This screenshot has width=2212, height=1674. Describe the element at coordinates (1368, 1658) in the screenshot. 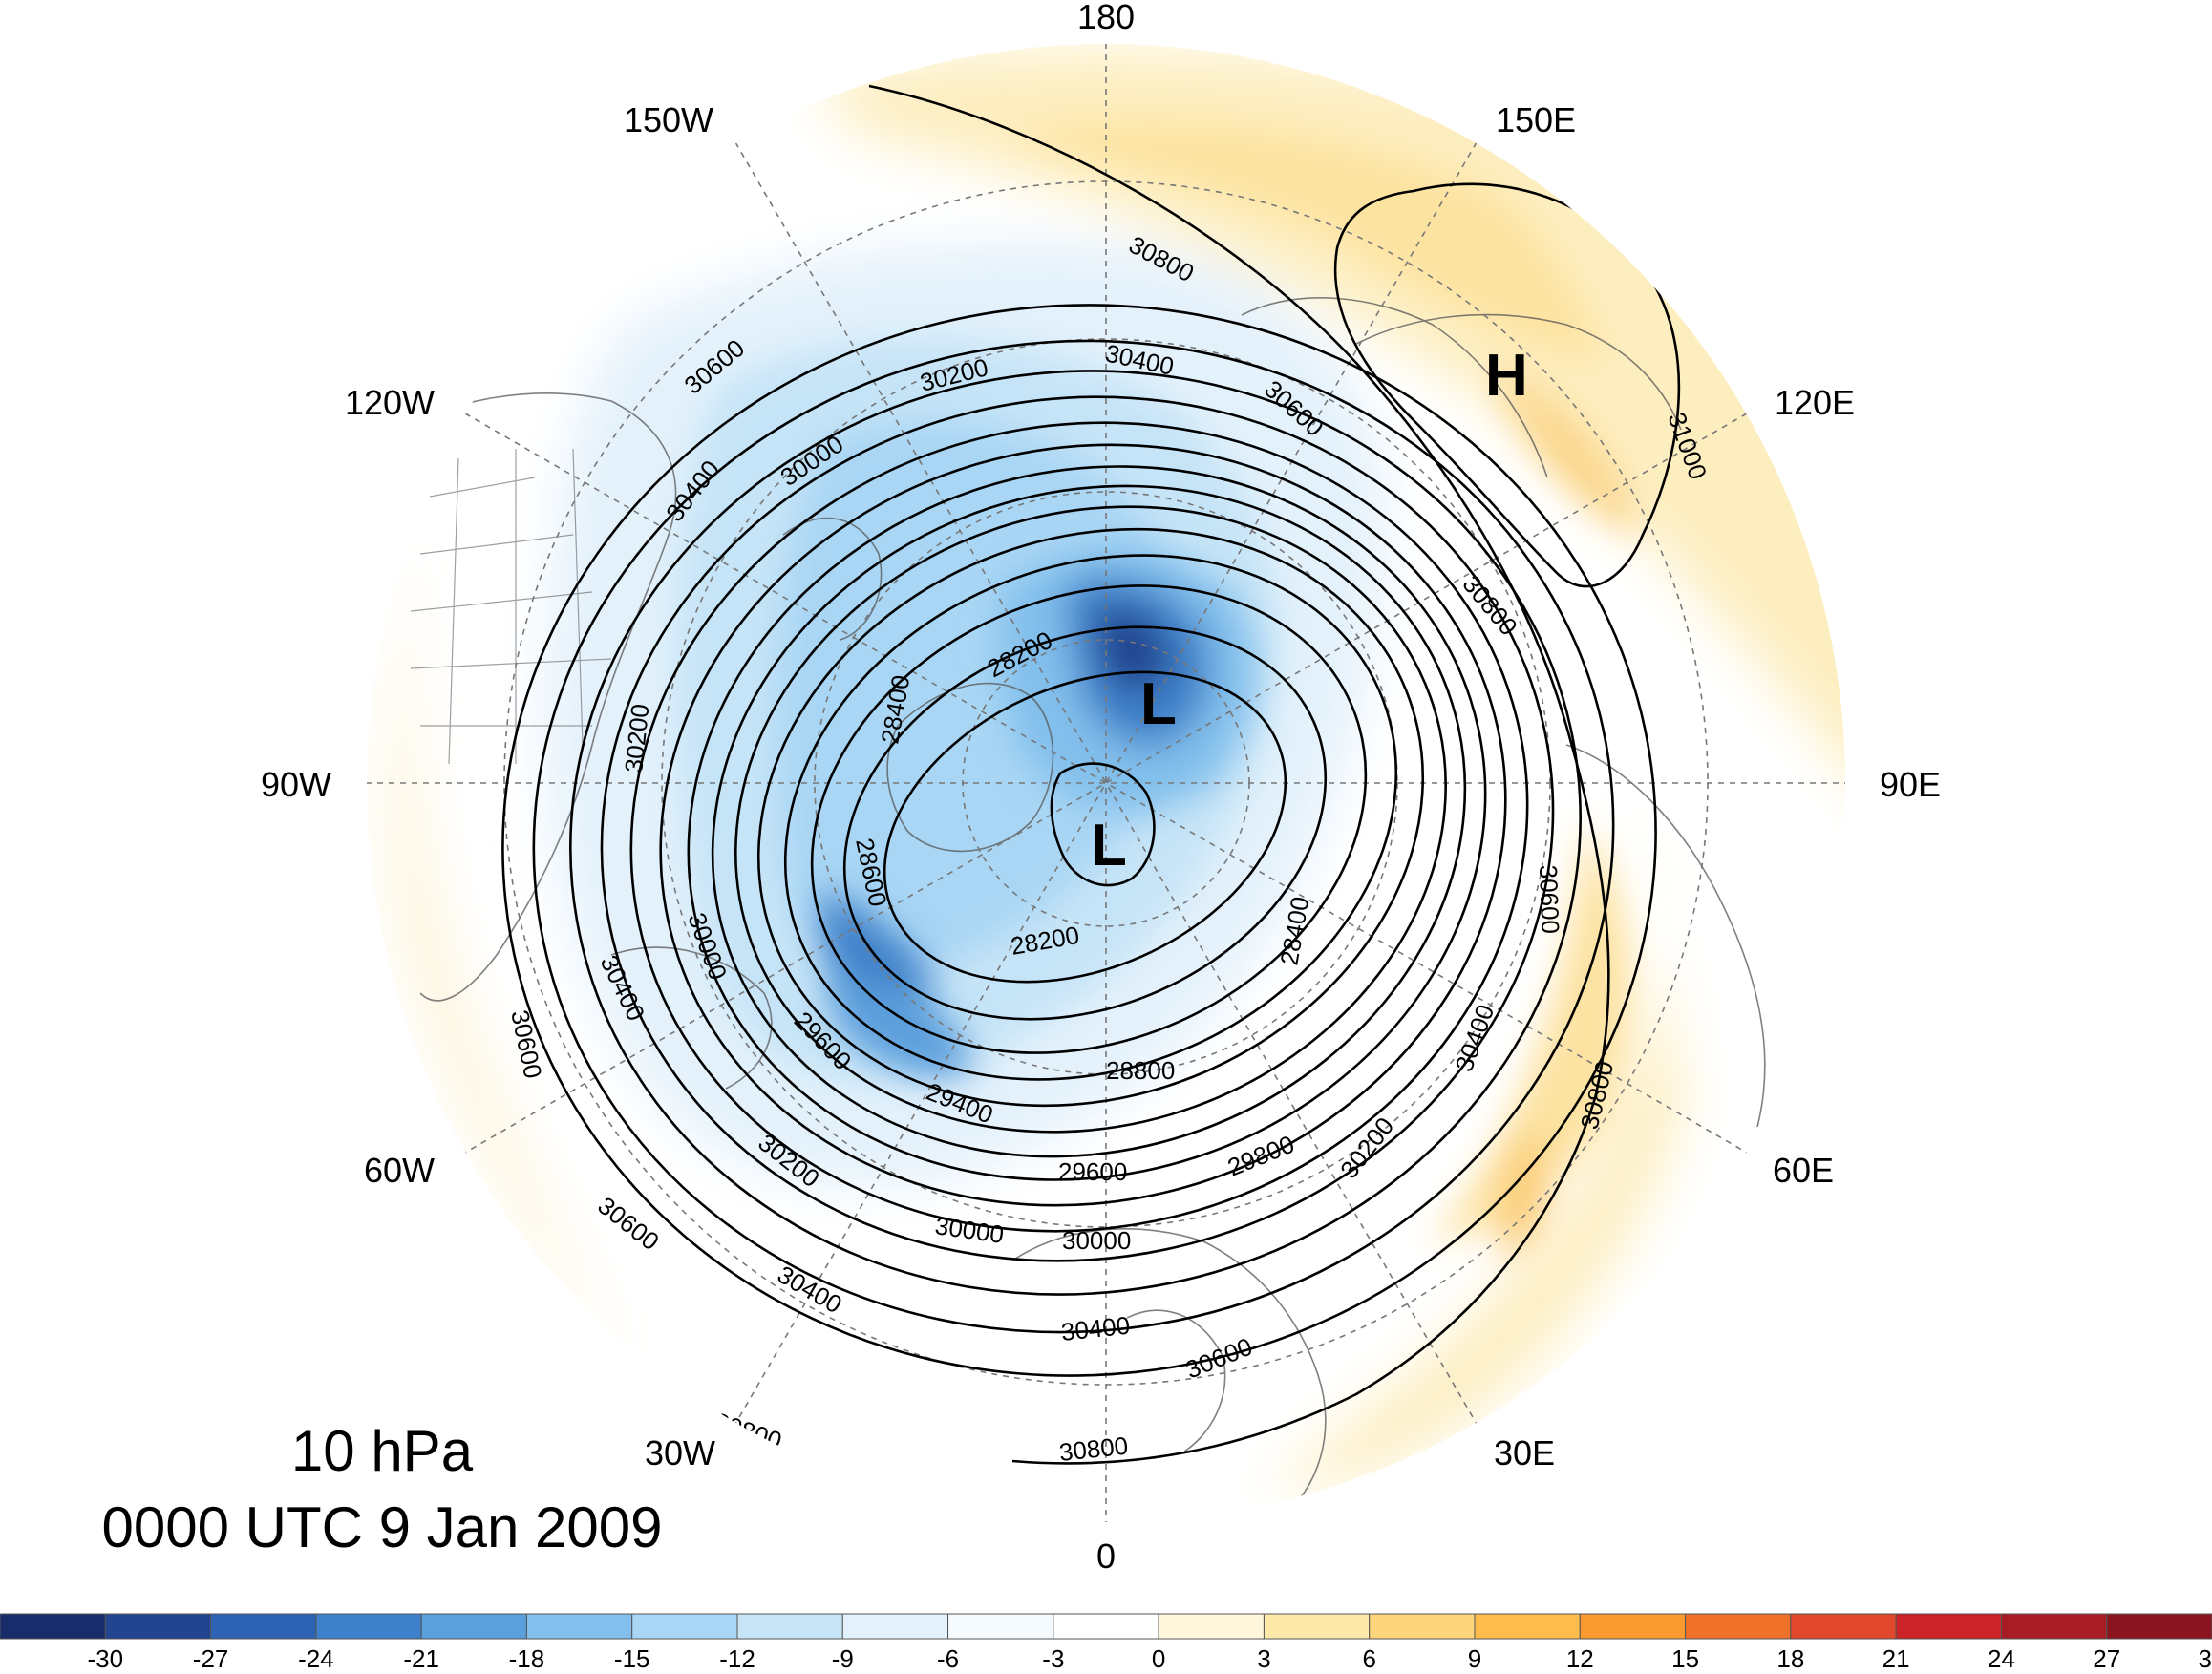

I see `colorbar-tick-label: 6` at that location.